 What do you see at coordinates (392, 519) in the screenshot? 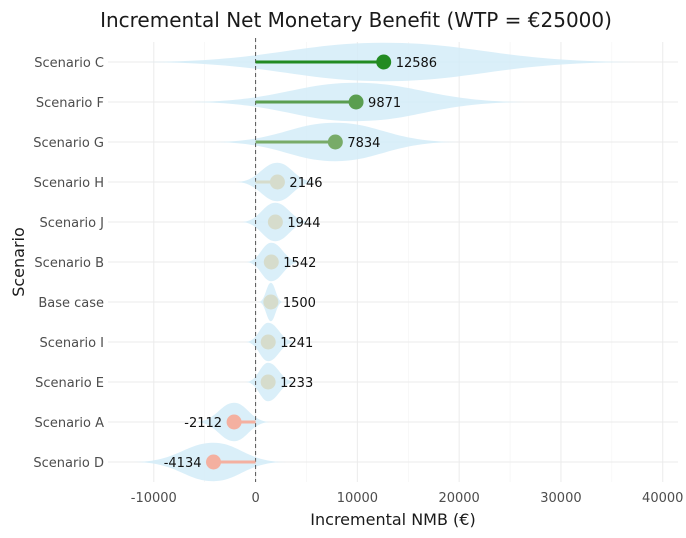
I see `x-axis-title: Incremental NMB (€)` at bounding box center [392, 519].